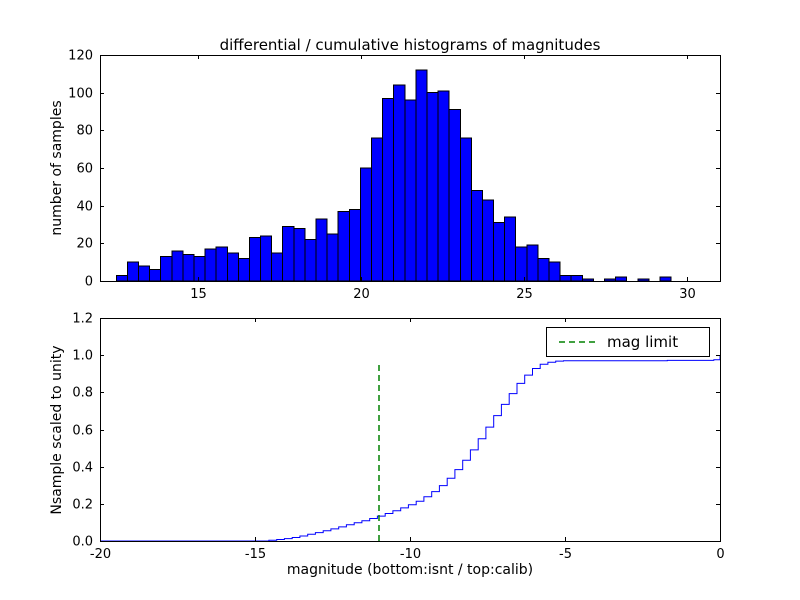 The height and width of the screenshot is (600, 800). I want to click on top-y-tick-label: 0, so click(89, 282).